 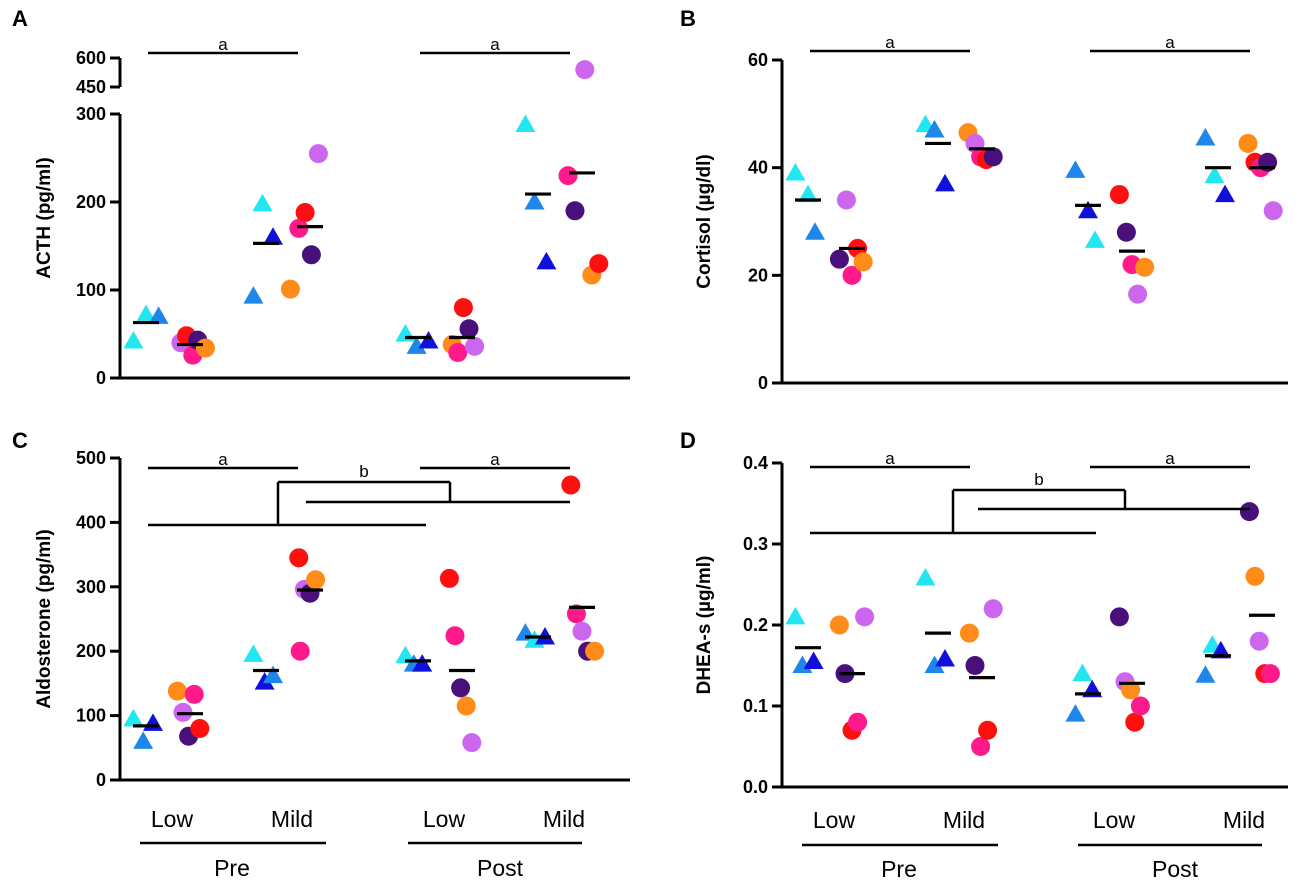 What do you see at coordinates (91, 522) in the screenshot?
I see `y-tick-label: 400` at bounding box center [91, 522].